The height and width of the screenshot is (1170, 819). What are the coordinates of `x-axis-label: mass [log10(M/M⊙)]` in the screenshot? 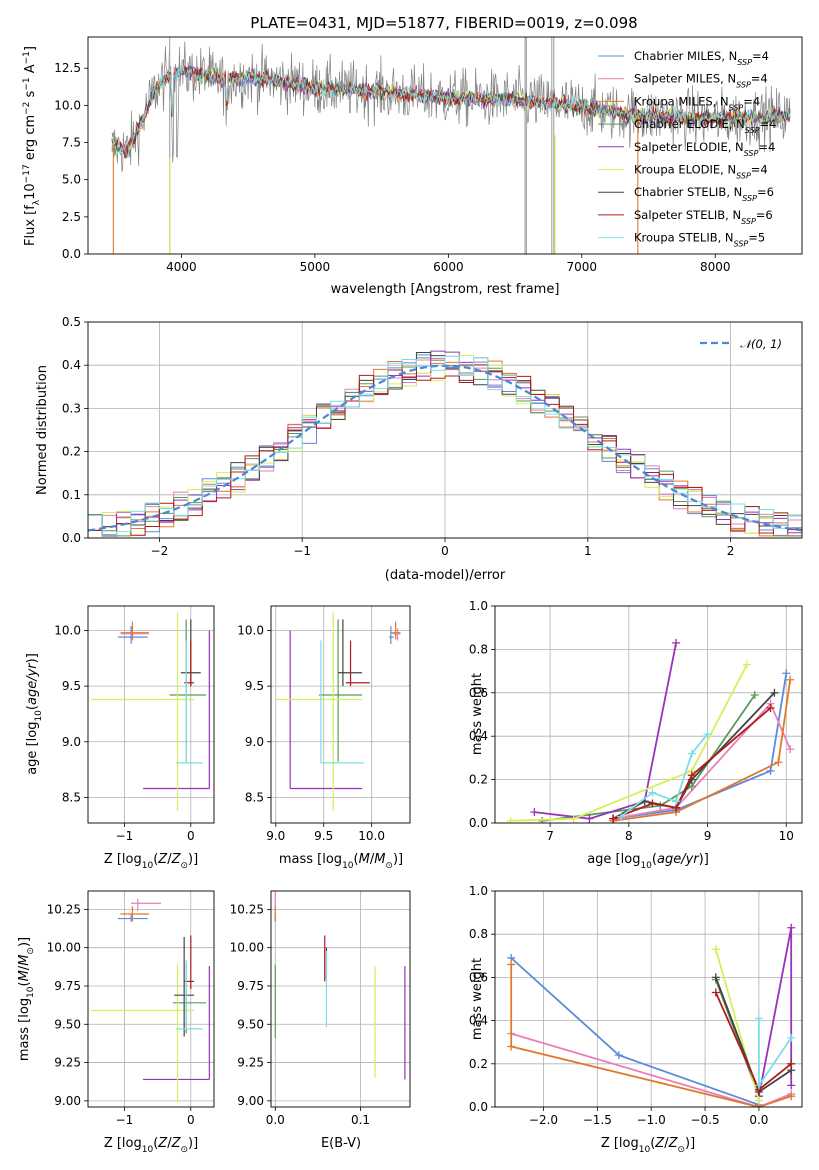 It's located at (341, 861).